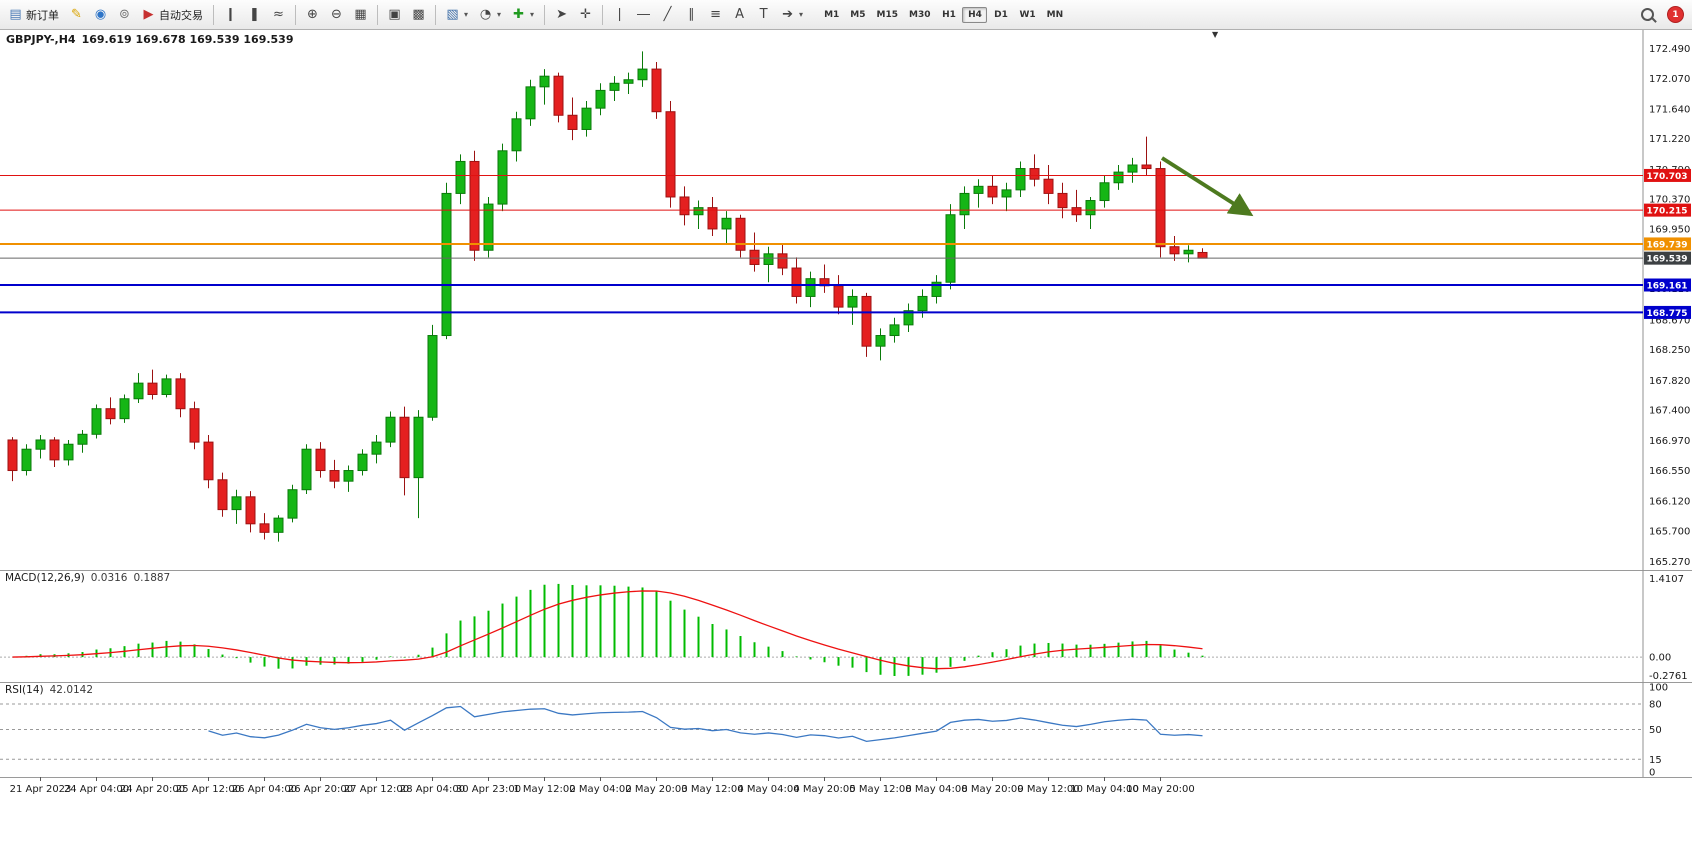 This screenshot has width=1692, height=861. I want to click on svg-text: 170.370, so click(1669, 200).